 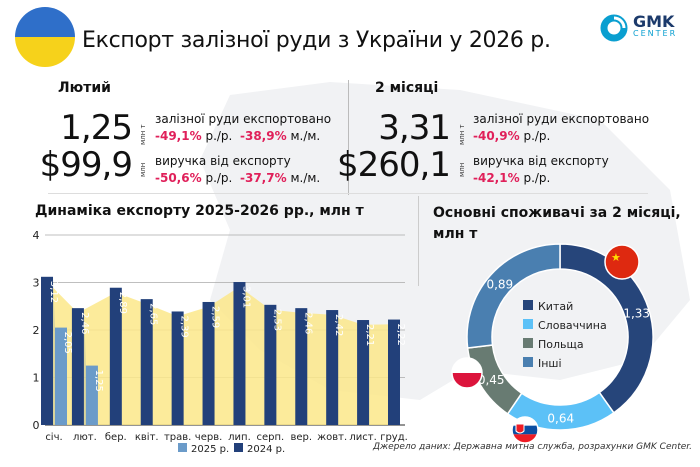 What do you see at coordinates (98, 381) in the screenshot?
I see `bar-label: 1,25` at bounding box center [98, 381].